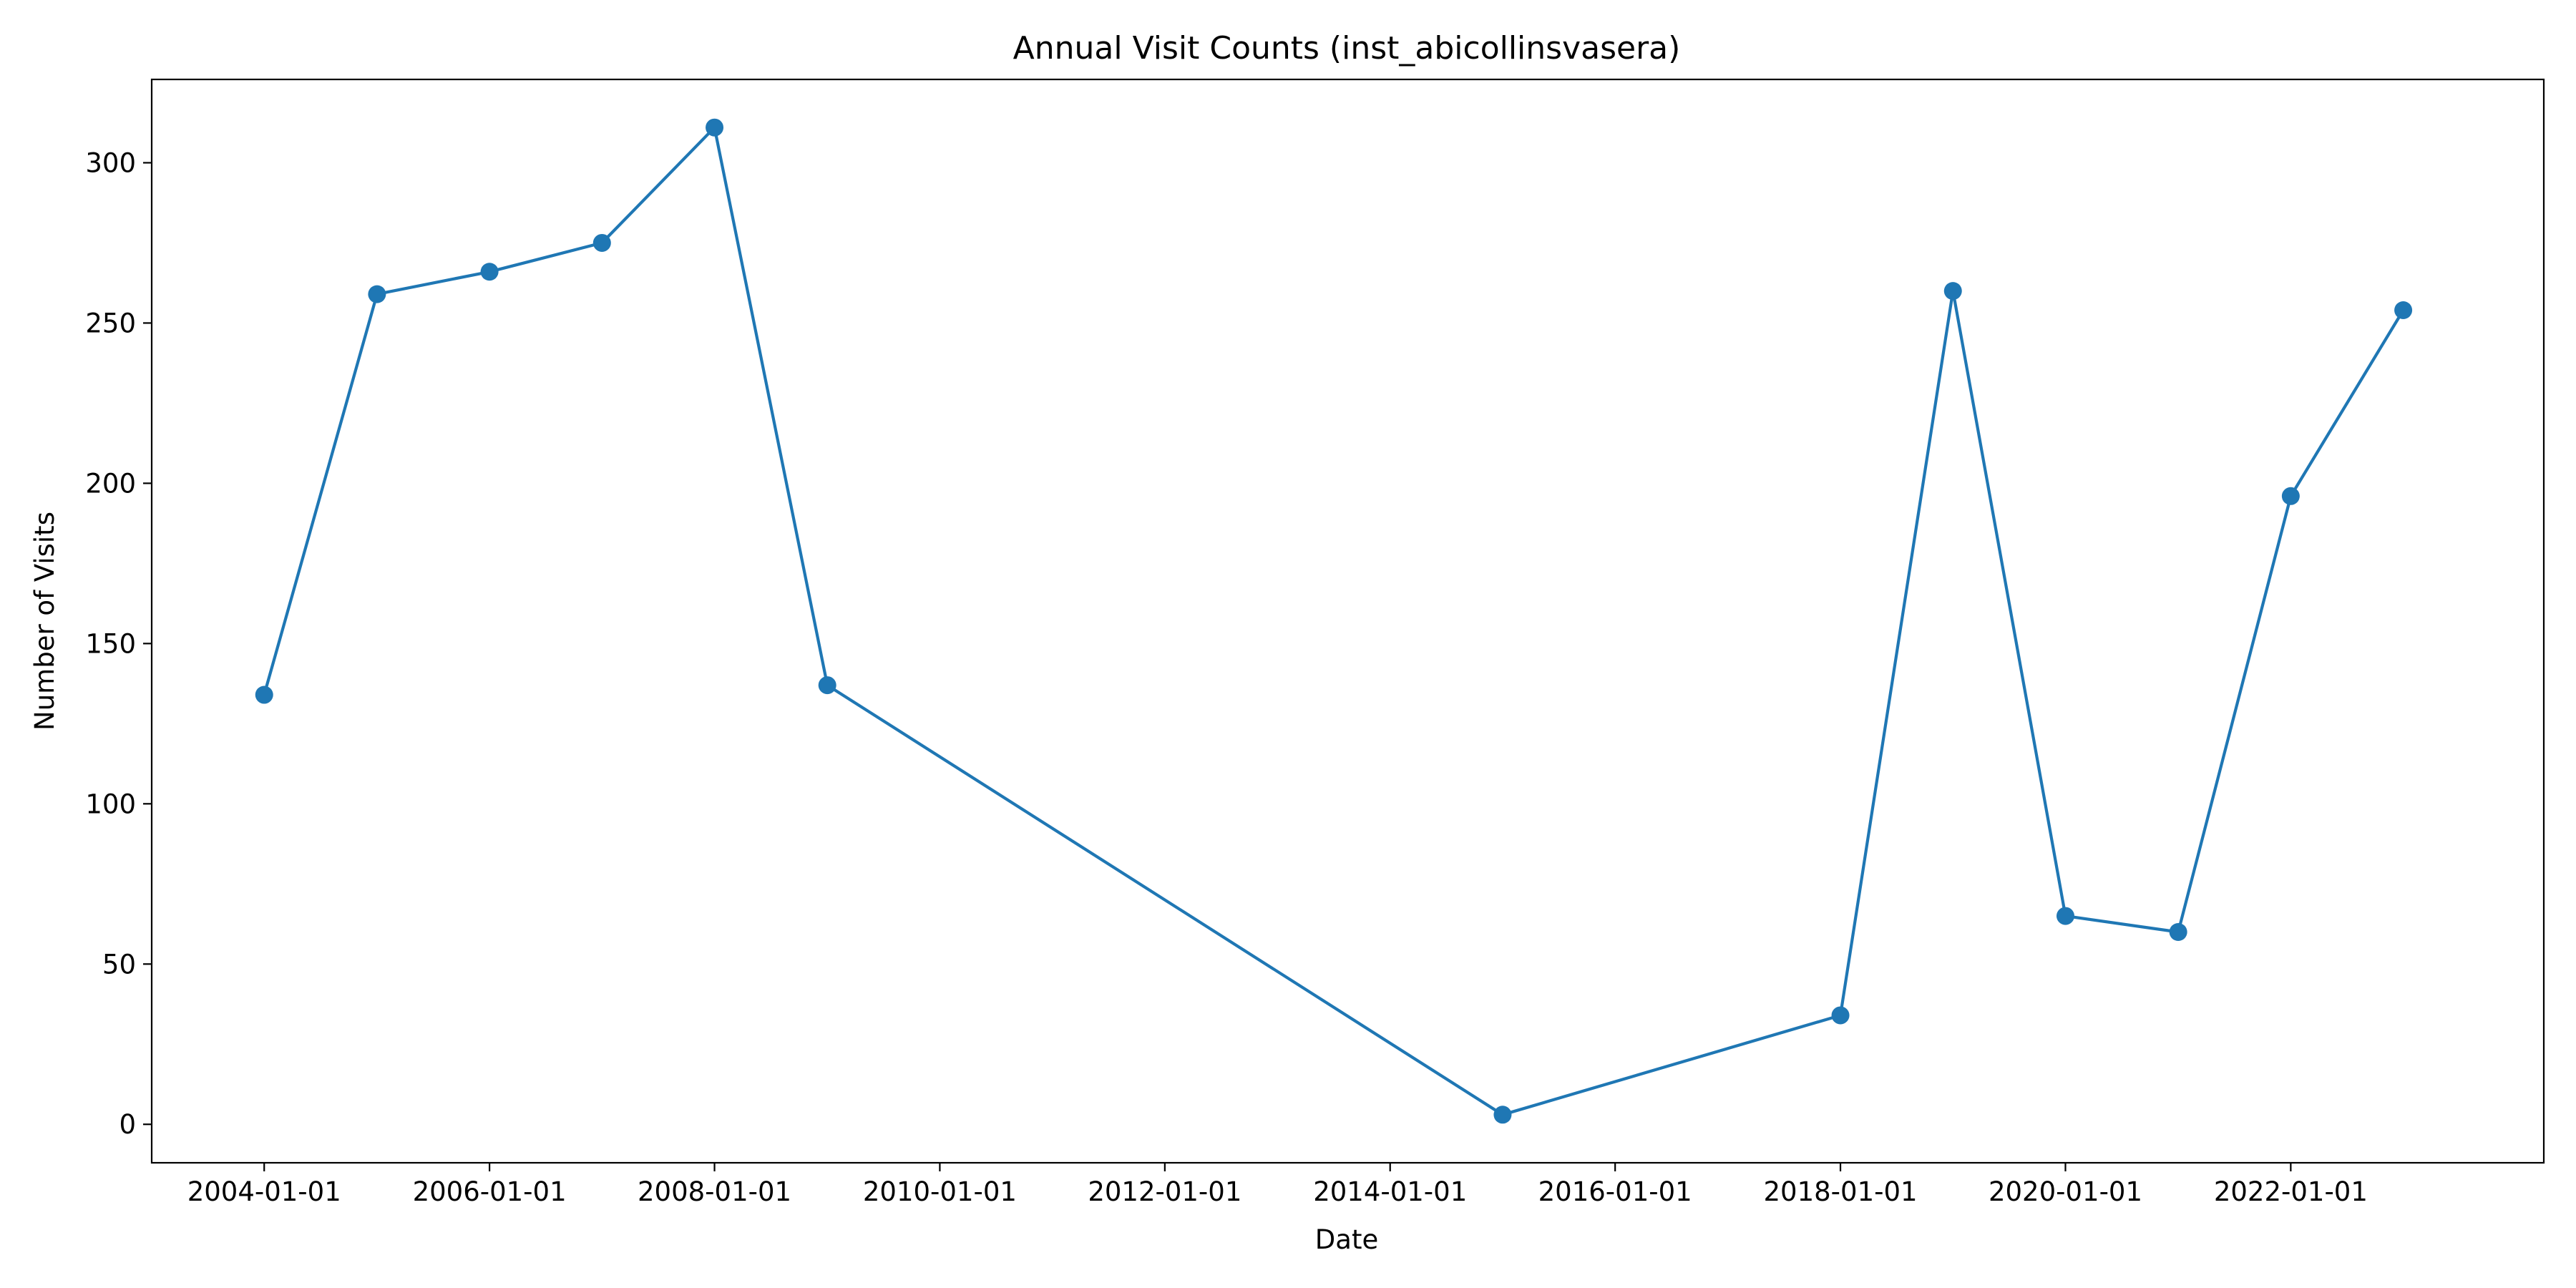 The height and width of the screenshot is (1288, 2576). What do you see at coordinates (940, 1191) in the screenshot?
I see `x-tick-label: 2010-01-01` at bounding box center [940, 1191].